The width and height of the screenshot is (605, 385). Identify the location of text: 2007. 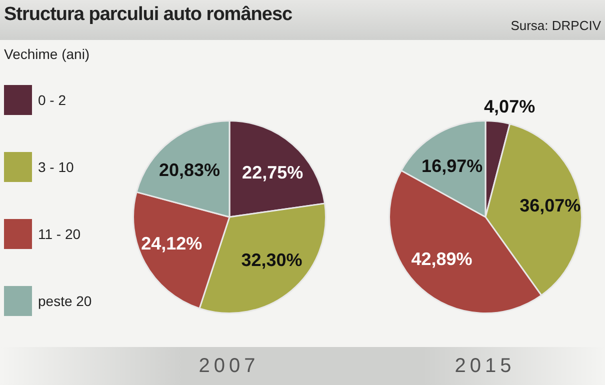
(229, 366).